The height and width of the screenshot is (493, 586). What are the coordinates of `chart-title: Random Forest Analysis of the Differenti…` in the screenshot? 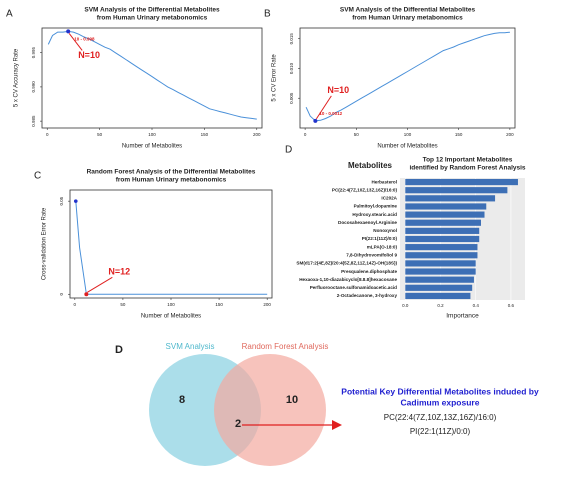 It's located at (171, 172).